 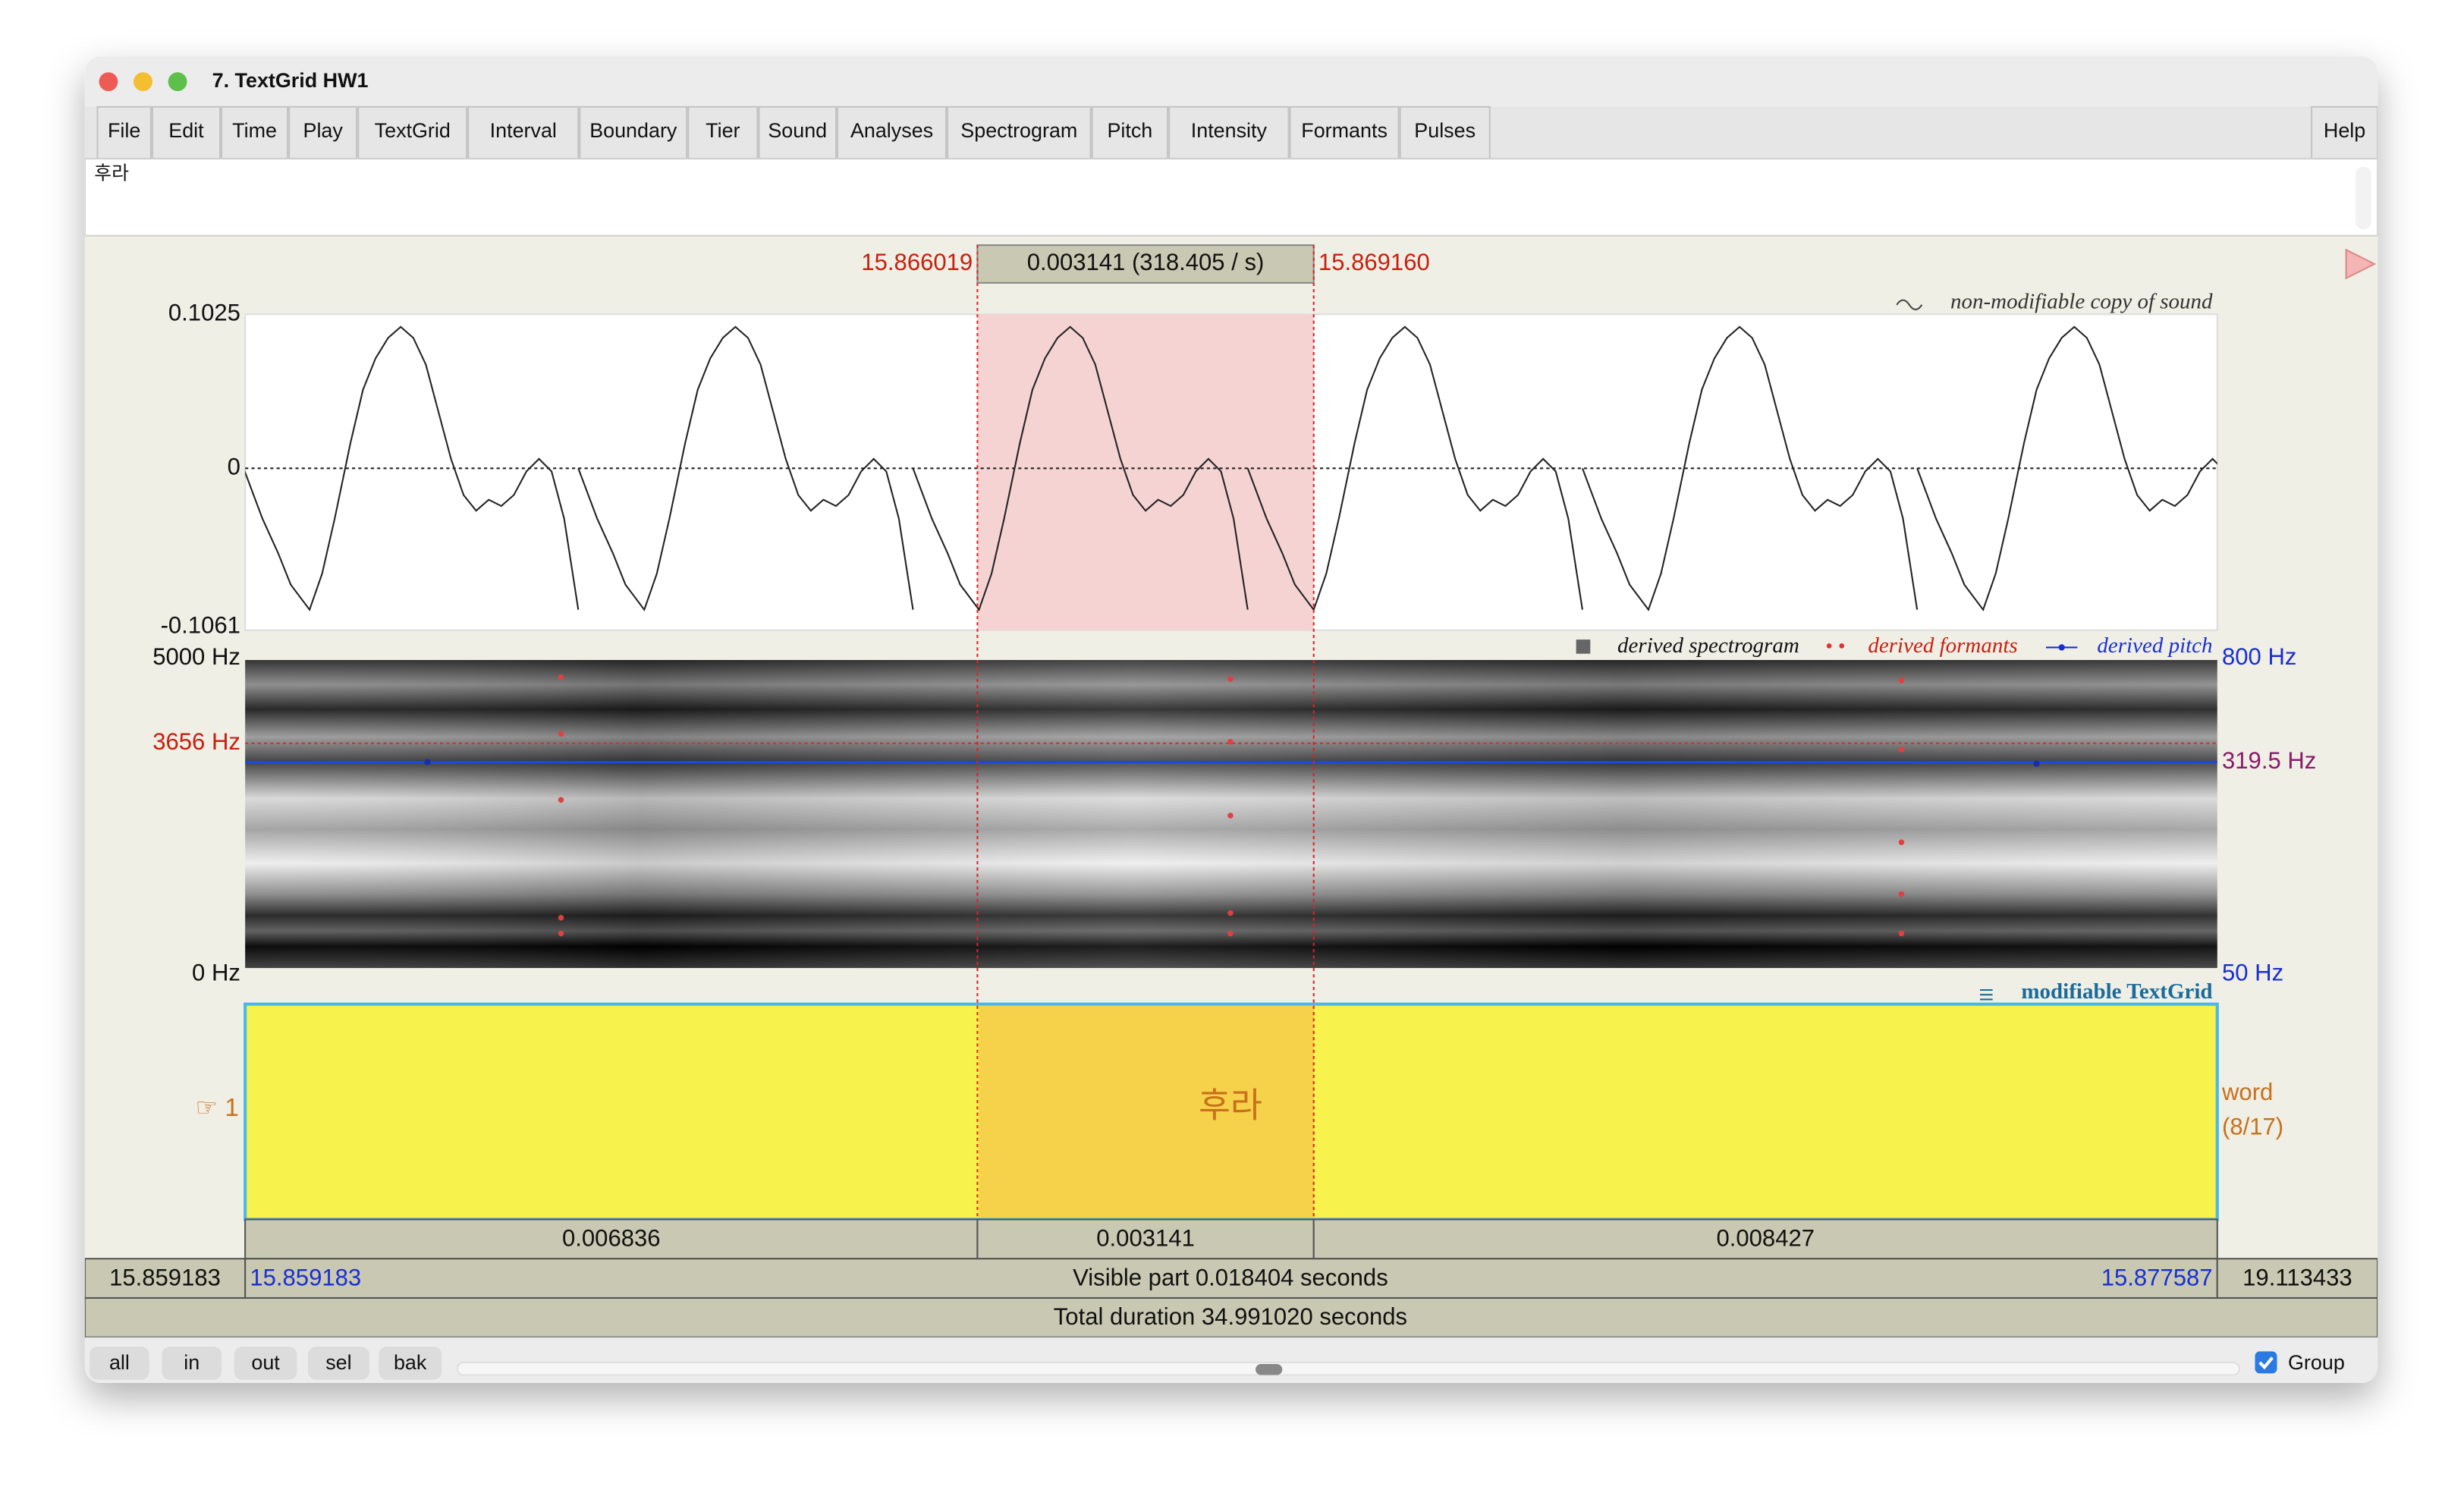 I want to click on time-bar, so click(x=1231, y=1298).